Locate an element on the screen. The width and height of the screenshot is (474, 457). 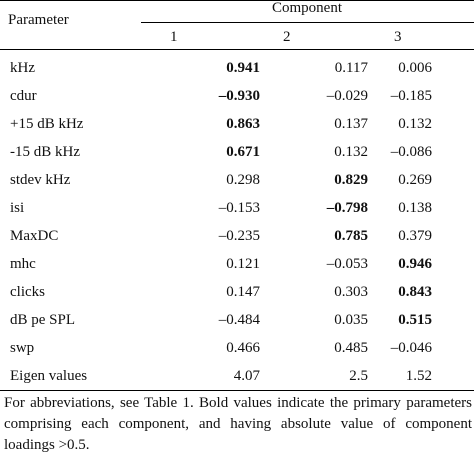
loading-value-3: –0.046 is located at coordinates (411, 347).